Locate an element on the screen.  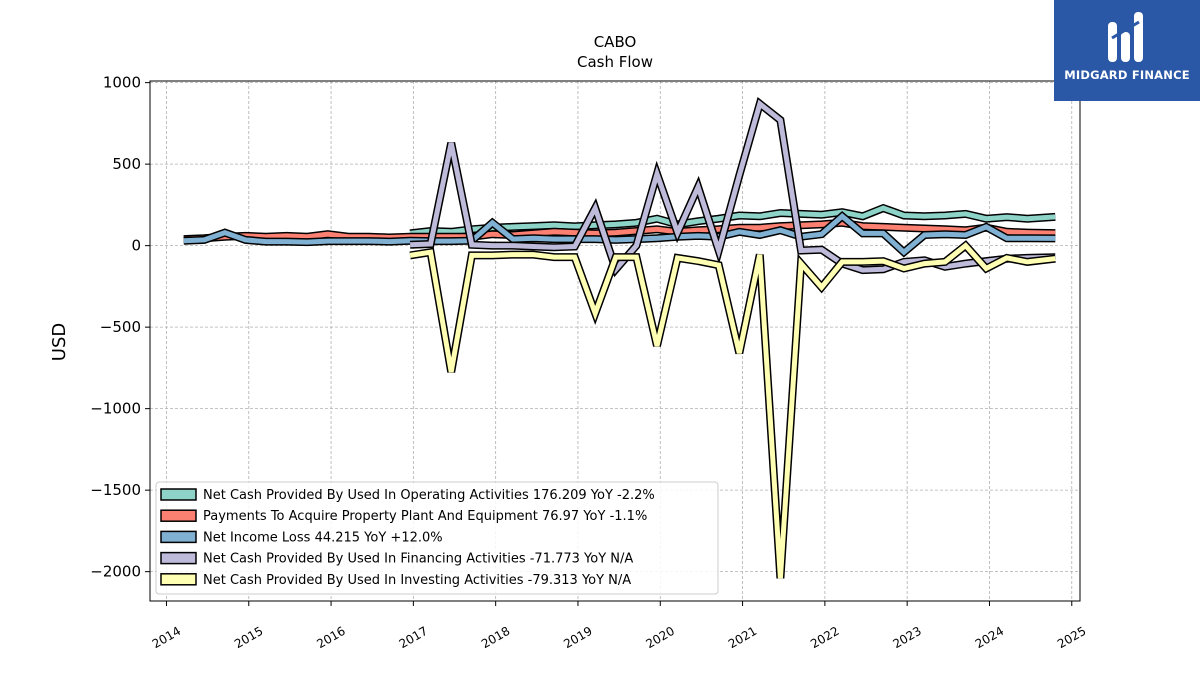
legend-box is located at coordinates (437, 538).